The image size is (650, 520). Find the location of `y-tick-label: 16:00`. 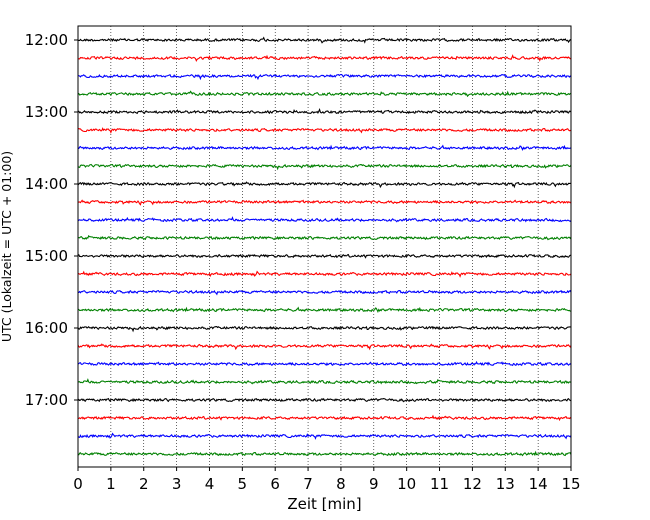

y-tick-label: 16:00 is located at coordinates (46, 328).